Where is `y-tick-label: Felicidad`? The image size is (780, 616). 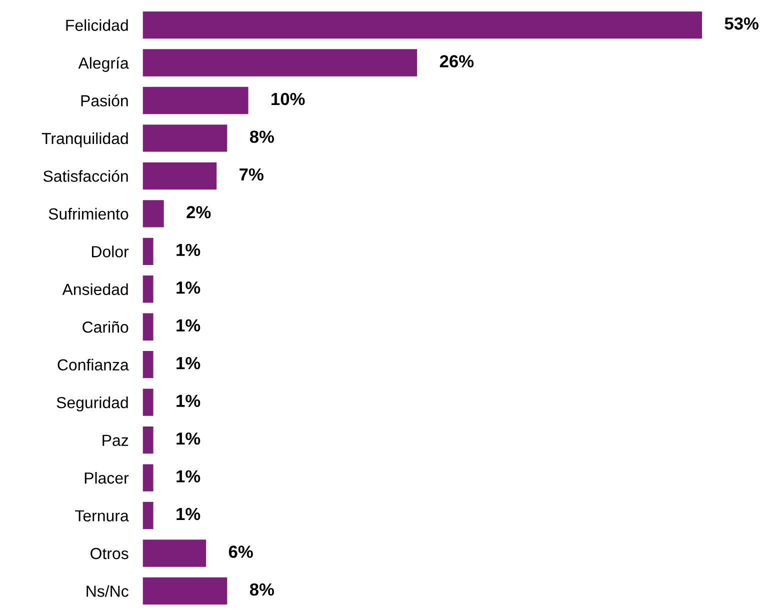 y-tick-label: Felicidad is located at coordinates (97, 25).